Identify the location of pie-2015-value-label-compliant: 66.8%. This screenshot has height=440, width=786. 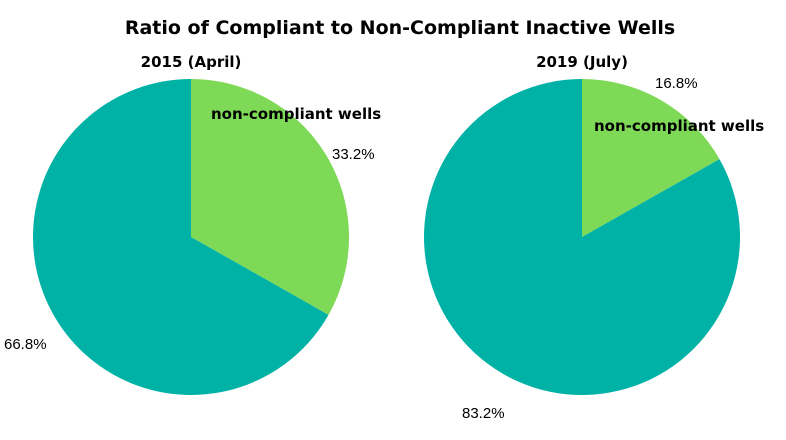
(25, 344).